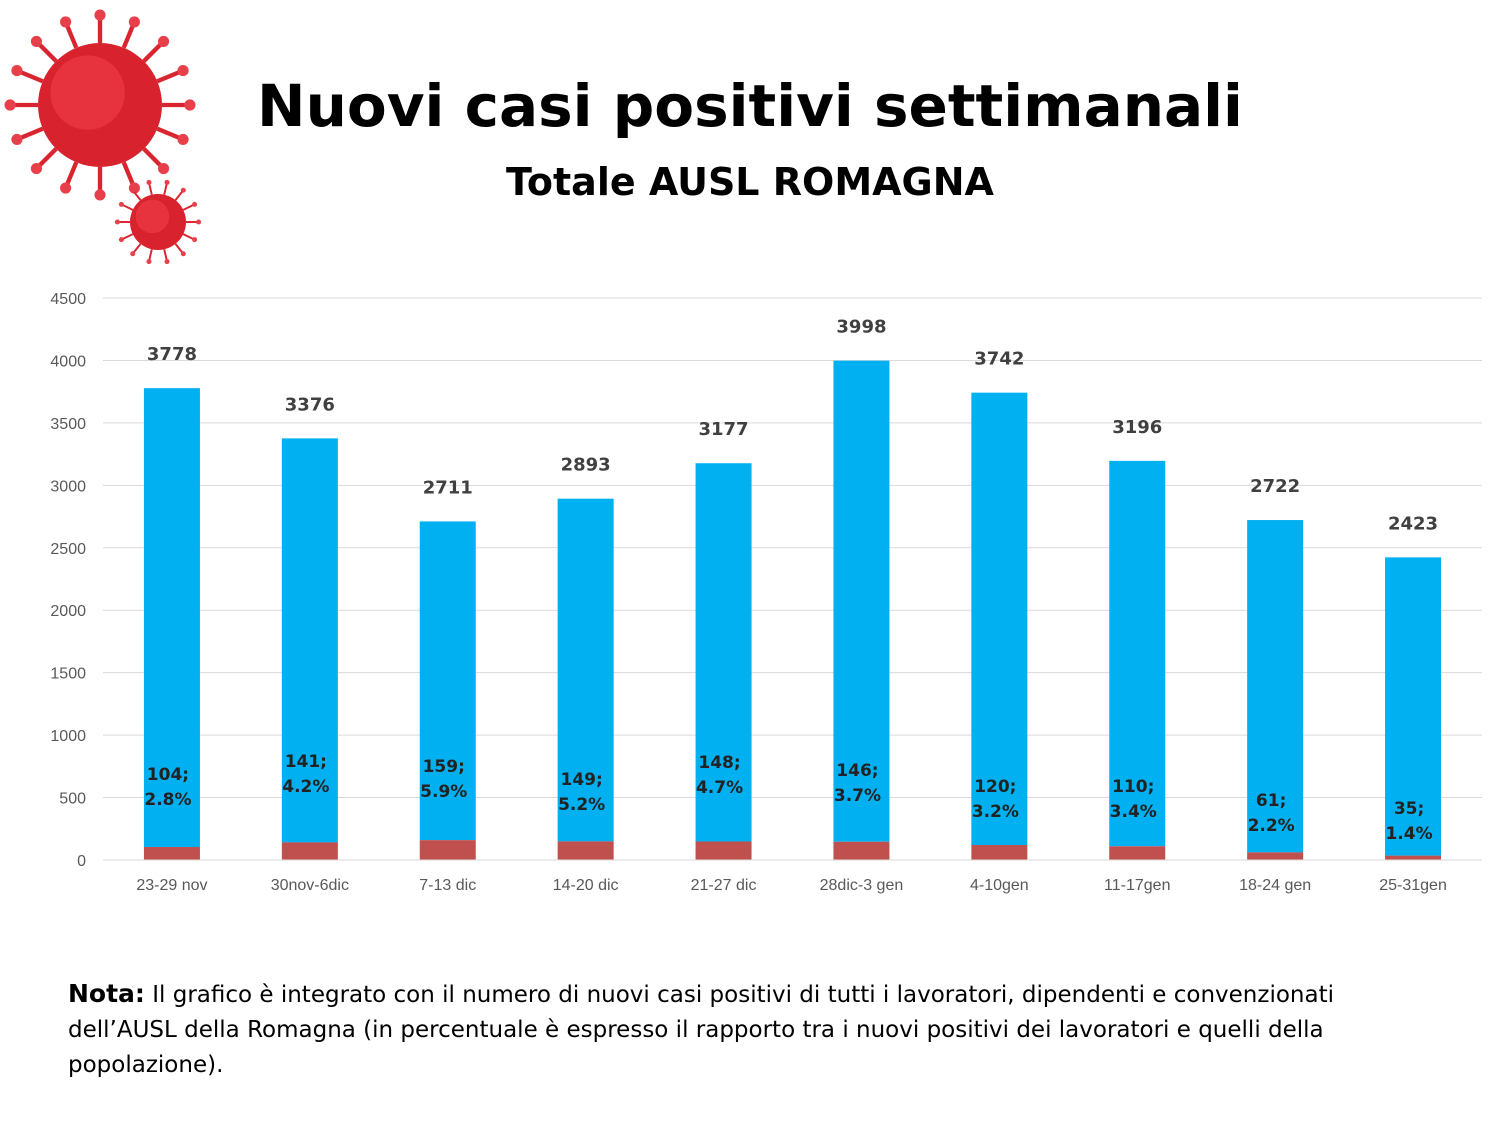 This screenshot has height=1125, width=1500. I want to click on worker-count-label: 104;, so click(168, 775).